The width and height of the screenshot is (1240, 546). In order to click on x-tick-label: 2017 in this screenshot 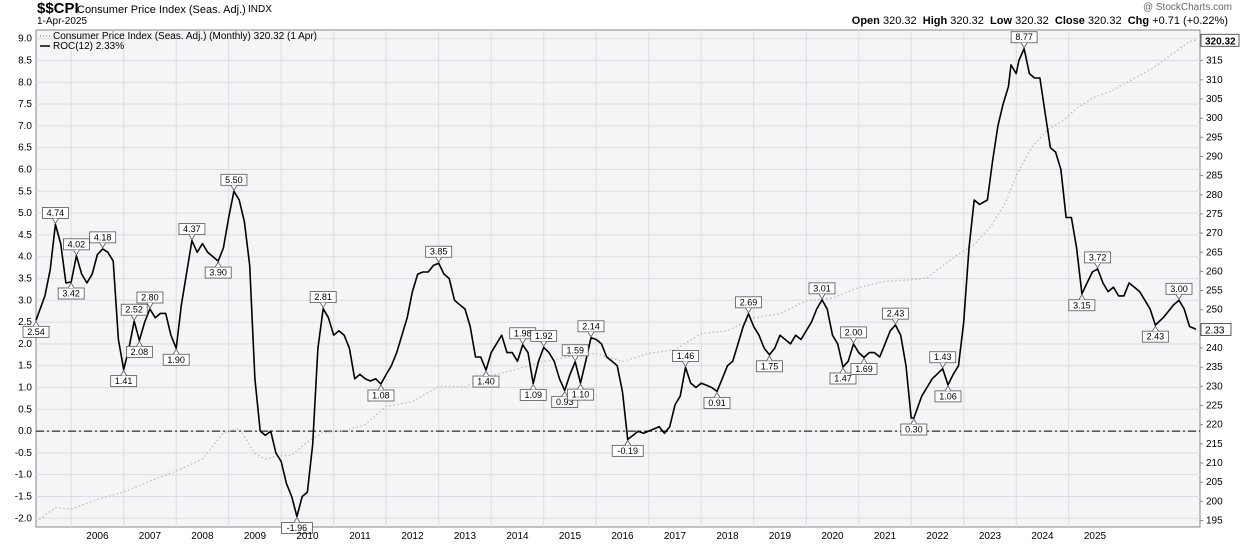, I will do `click(675, 536)`.